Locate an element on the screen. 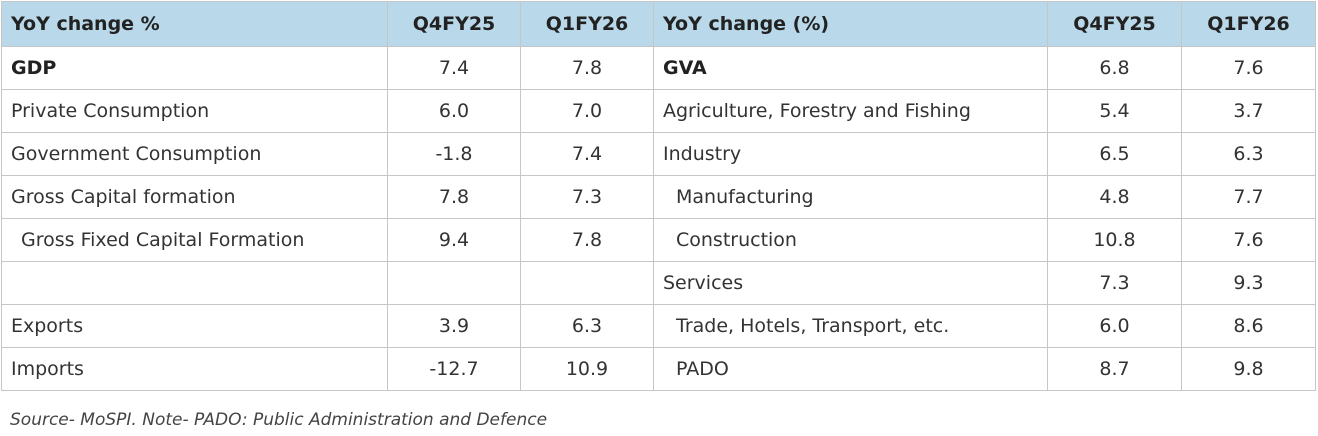 Image resolution: width=1318 pixels, height=436 pixels. cell-value: 9.8 is located at coordinates (1248, 369).